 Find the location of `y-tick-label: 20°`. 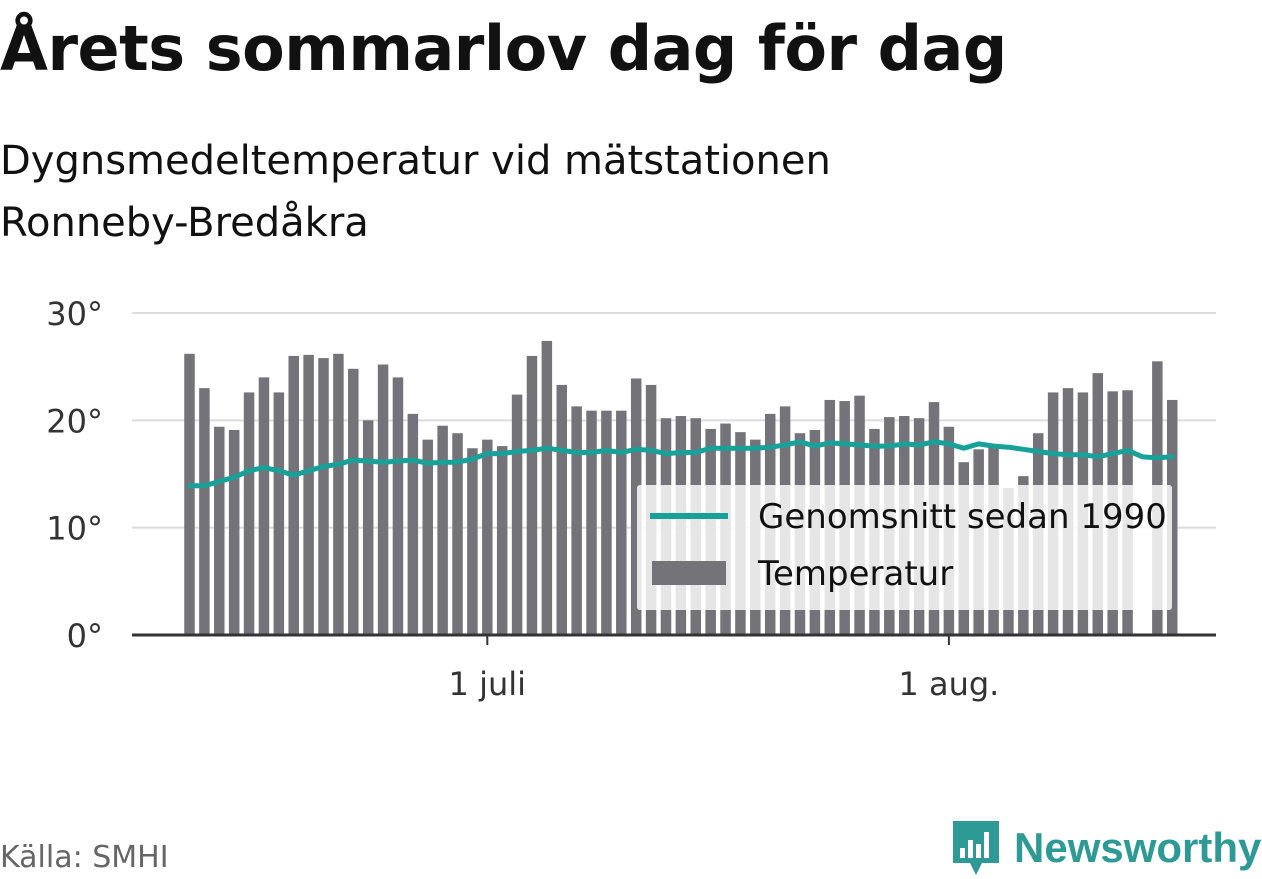

y-tick-label: 20° is located at coordinates (74, 421).